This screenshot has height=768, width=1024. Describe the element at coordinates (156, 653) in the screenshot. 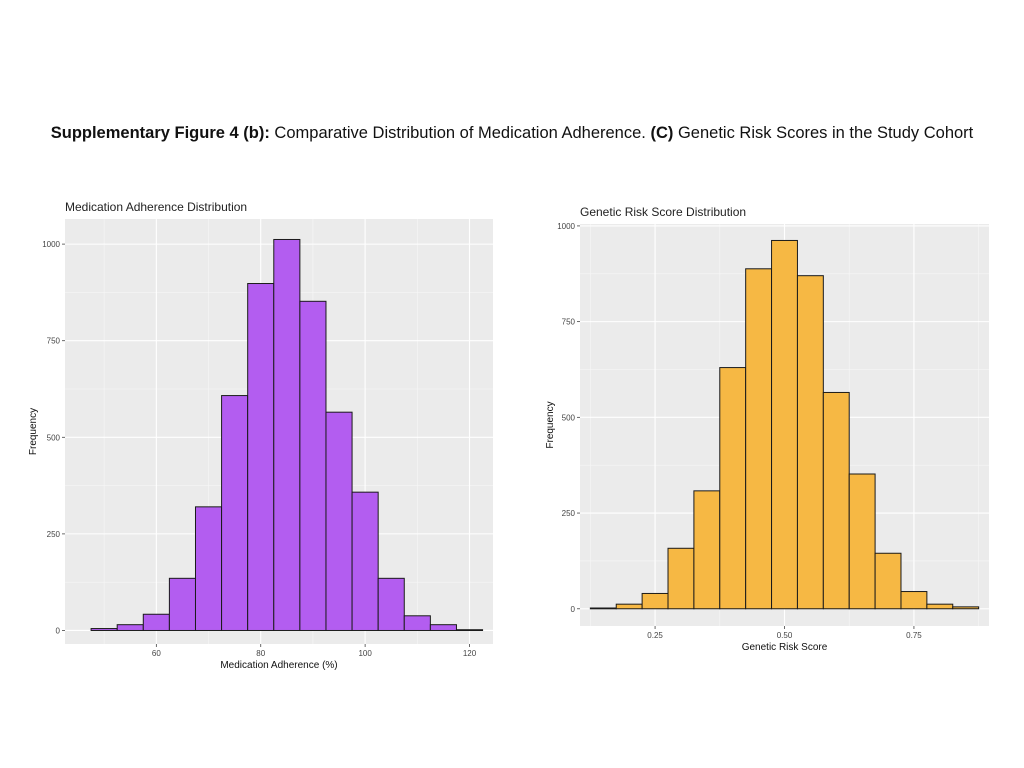

I see `x-tick-label: 60` at that location.